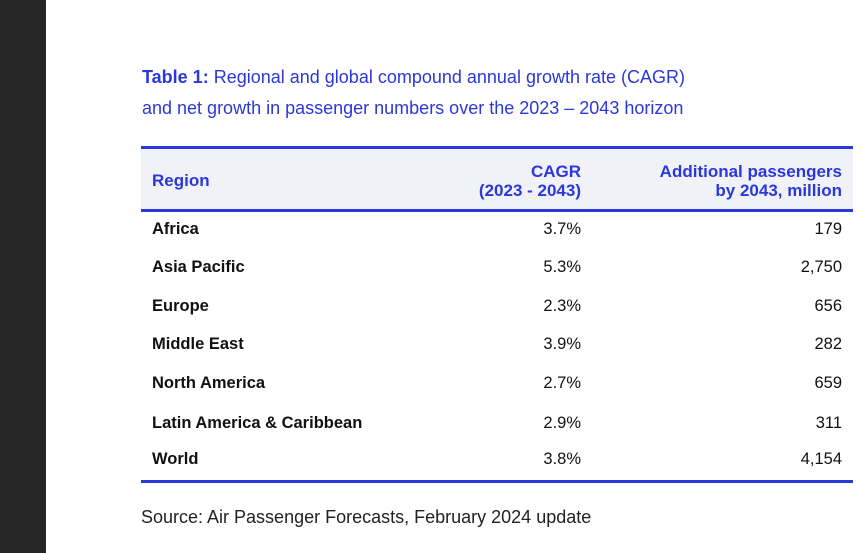 The height and width of the screenshot is (553, 862). What do you see at coordinates (529, 190) in the screenshot?
I see `header-cagr-line-2: (2023 - 2043)` at bounding box center [529, 190].